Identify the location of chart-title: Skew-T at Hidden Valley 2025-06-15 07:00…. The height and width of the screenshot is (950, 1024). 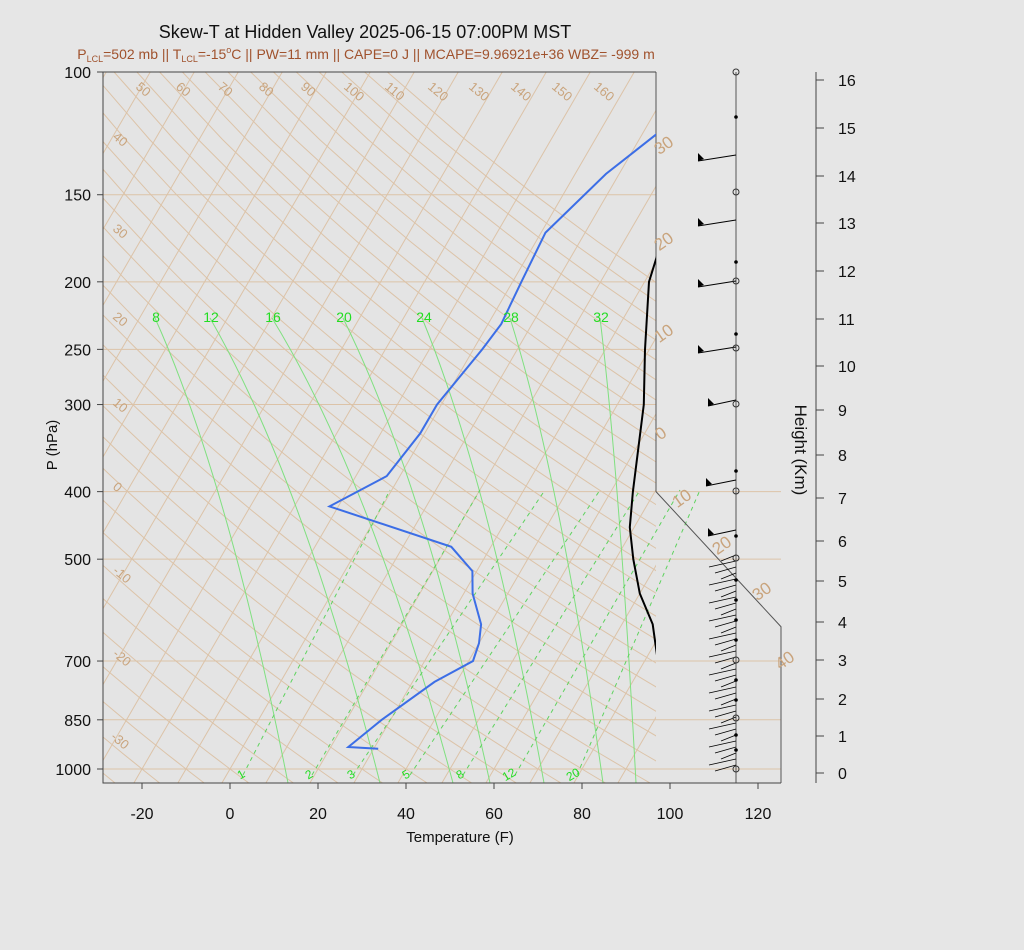
(365, 32).